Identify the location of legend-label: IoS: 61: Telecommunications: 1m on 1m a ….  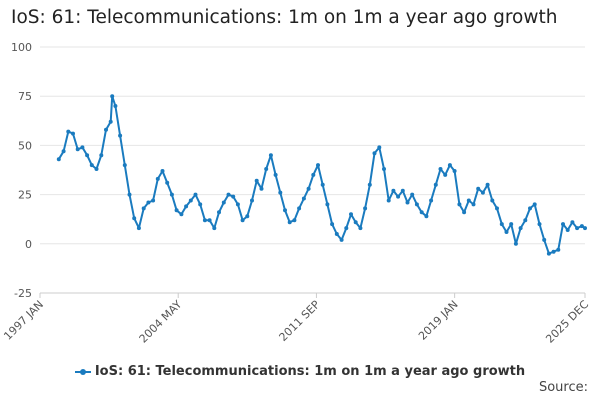
(310, 371).